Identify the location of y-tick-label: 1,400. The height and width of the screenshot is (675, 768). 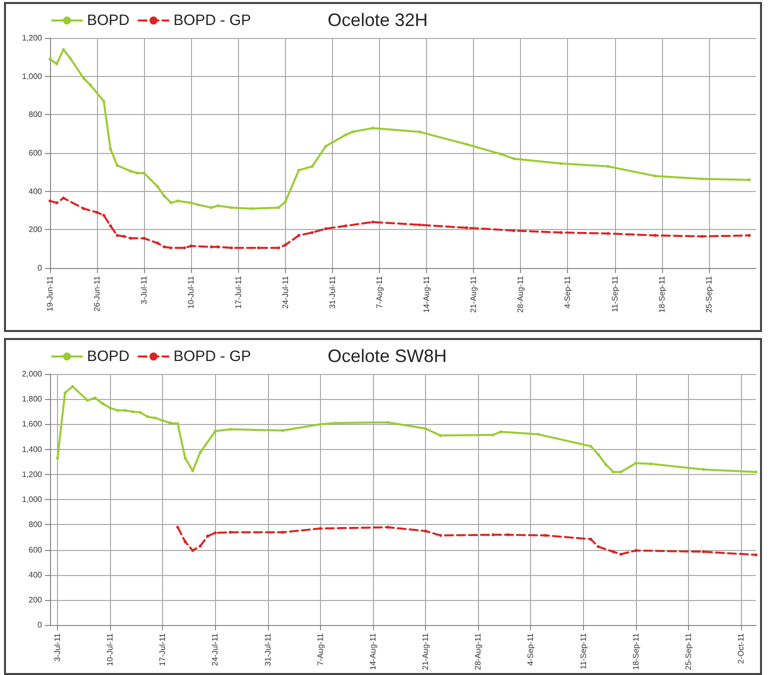
(32, 449).